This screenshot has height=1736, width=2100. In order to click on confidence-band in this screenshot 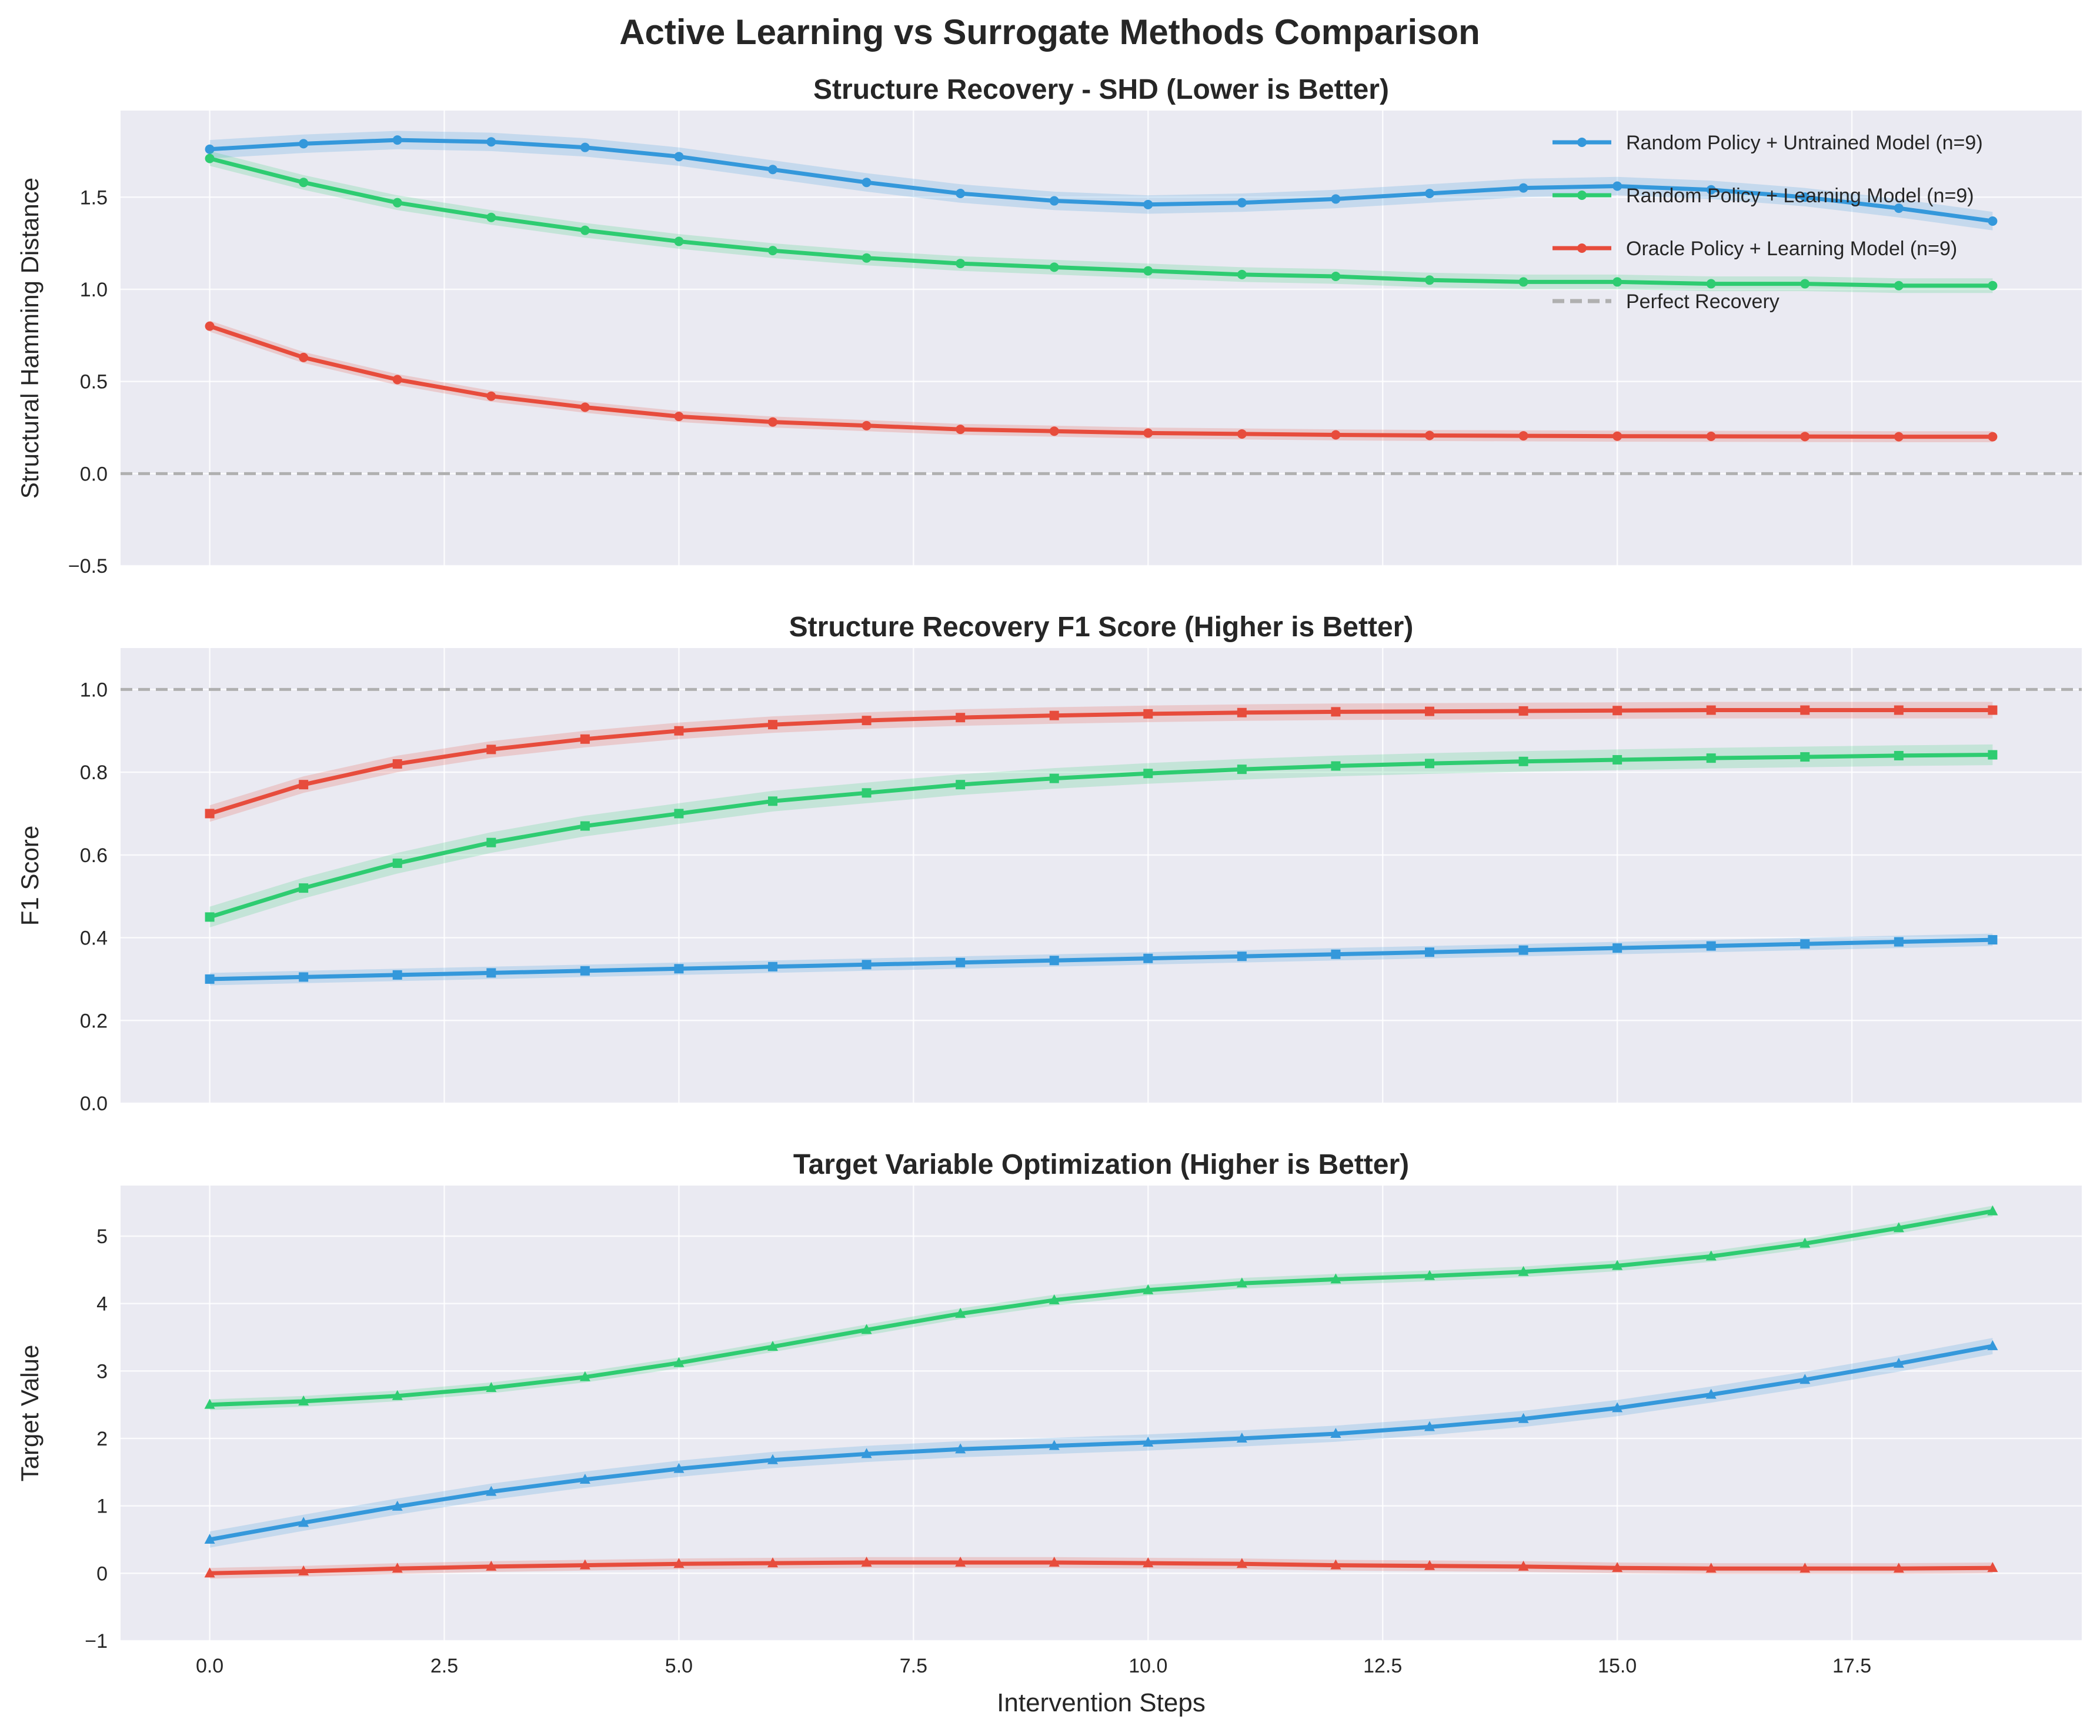, I will do `click(1101, 835)`.